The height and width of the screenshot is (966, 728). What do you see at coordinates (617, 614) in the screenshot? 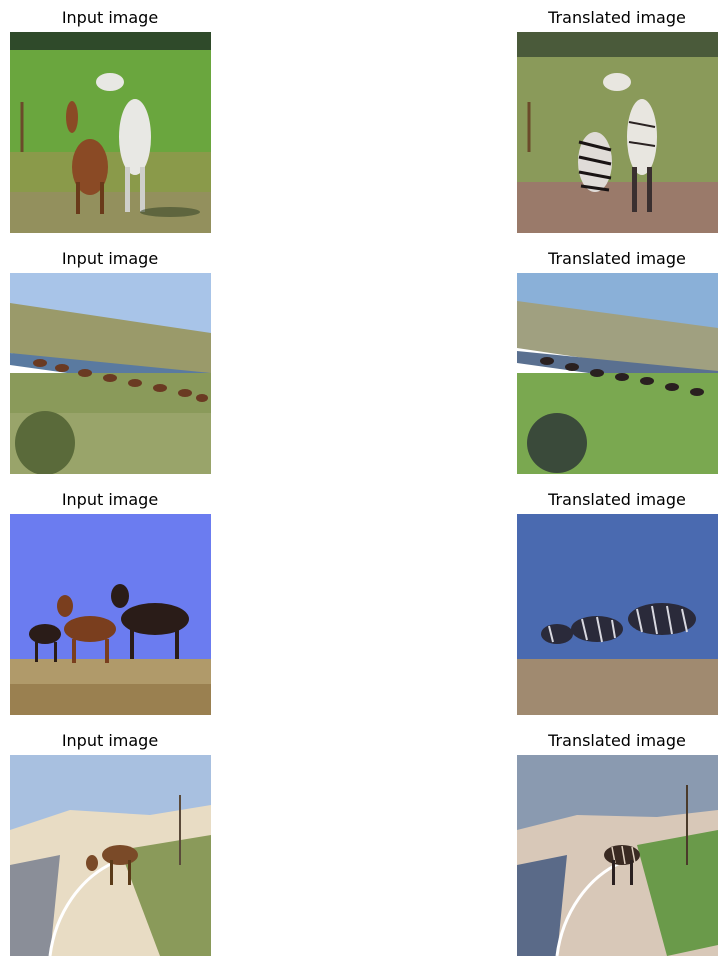
I see `translated-image-striped-running` at bounding box center [617, 614].